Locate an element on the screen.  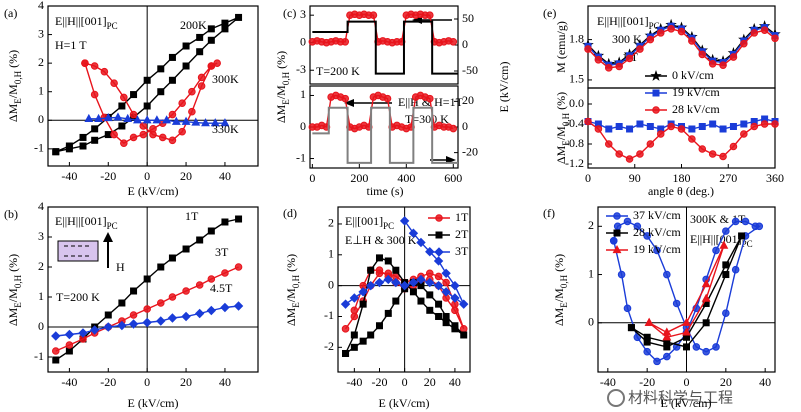
annotation-part: PC is located at coordinates (112, 26).